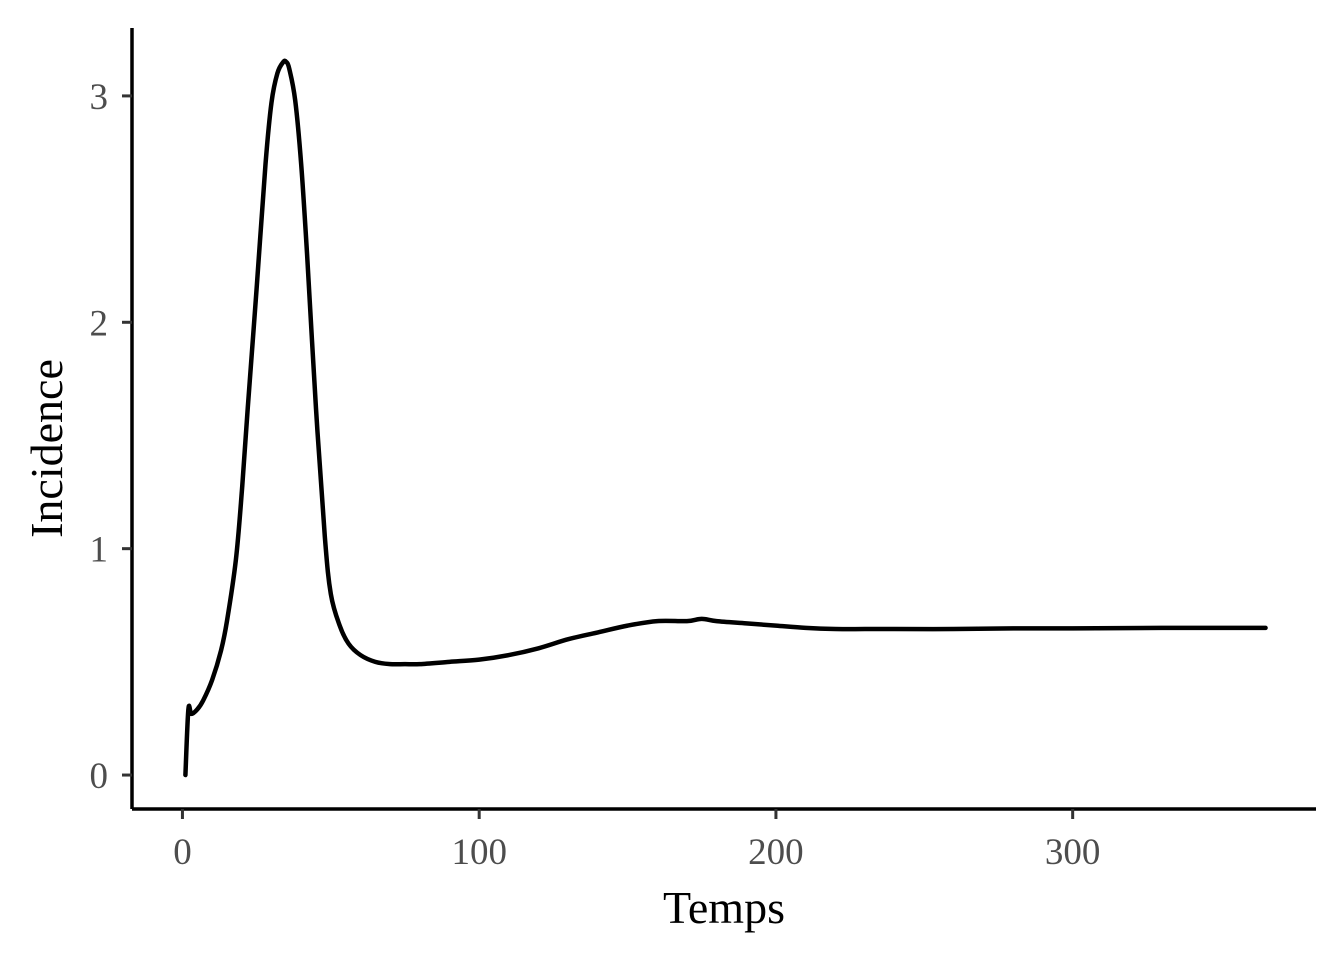 The image size is (1344, 960). I want to click on y-tick-label: 3, so click(99, 97).